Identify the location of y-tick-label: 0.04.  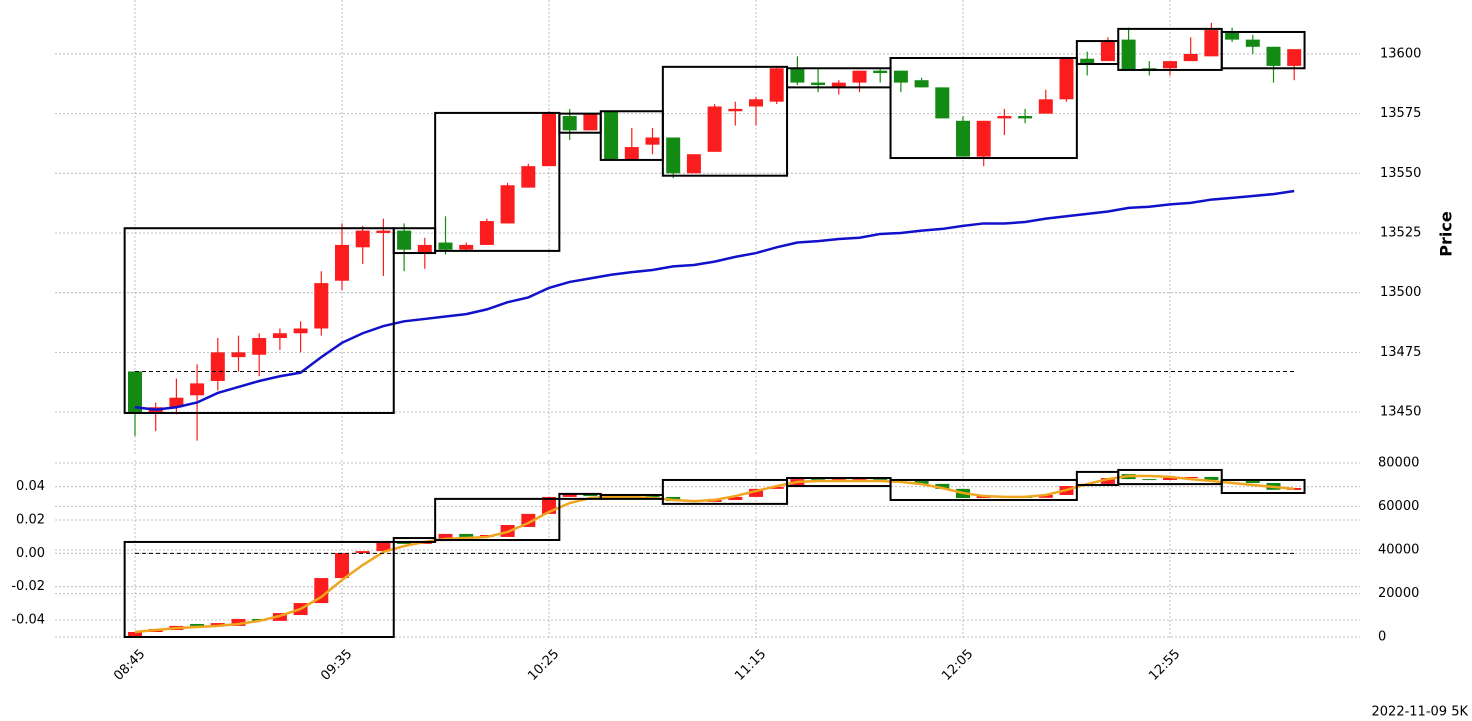
(30, 486).